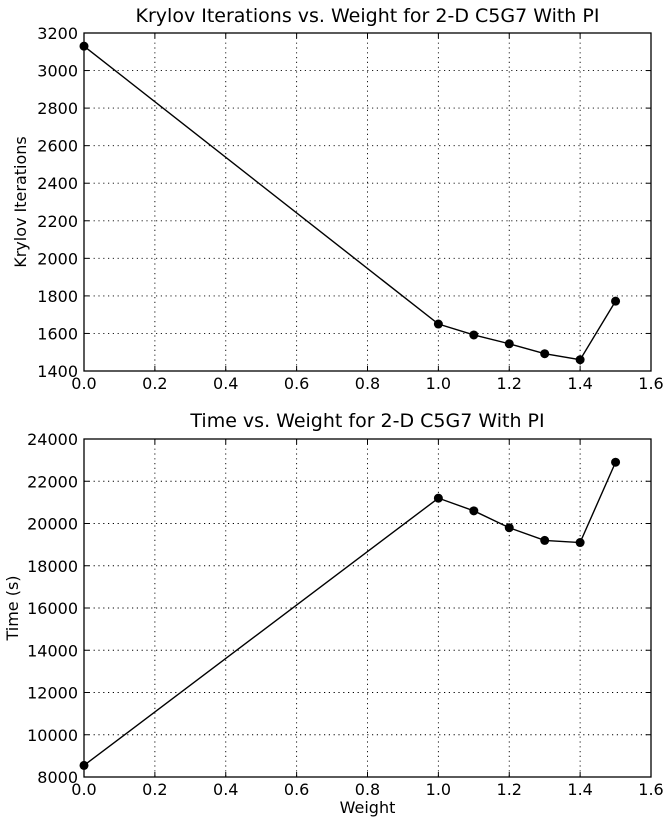 This screenshot has width=669, height=821. What do you see at coordinates (57, 71) in the screenshot?
I see `y-tick-label: 3000` at bounding box center [57, 71].